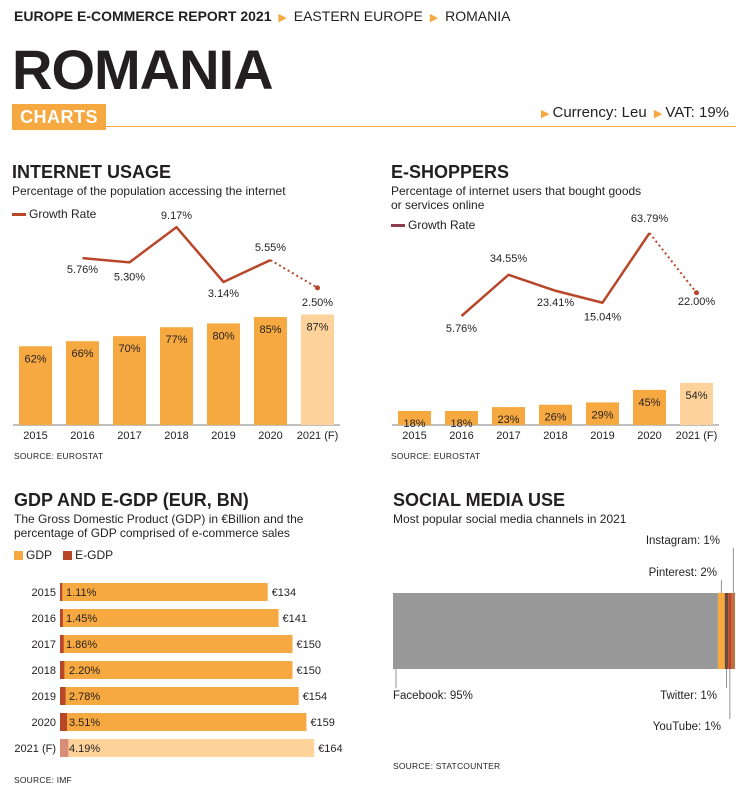 This screenshot has width=737, height=798. I want to click on bar-value-label: 87%, so click(317, 328).